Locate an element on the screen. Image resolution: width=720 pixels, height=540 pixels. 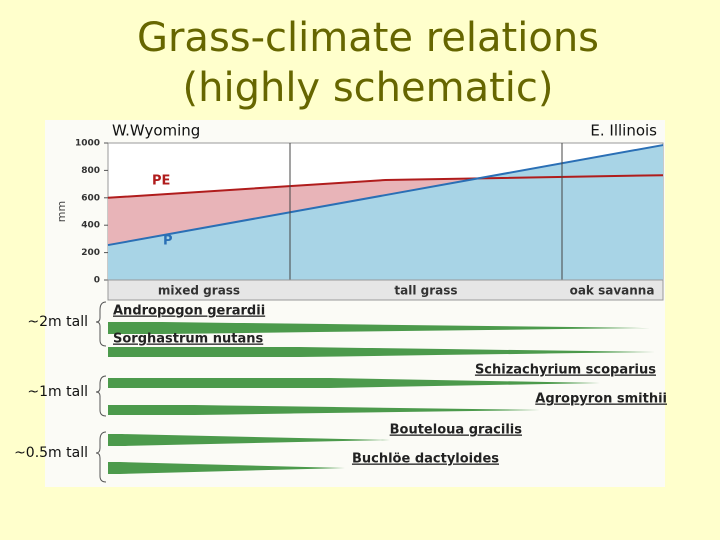
x-category-label: W.Wyoming is located at coordinates (156, 131).